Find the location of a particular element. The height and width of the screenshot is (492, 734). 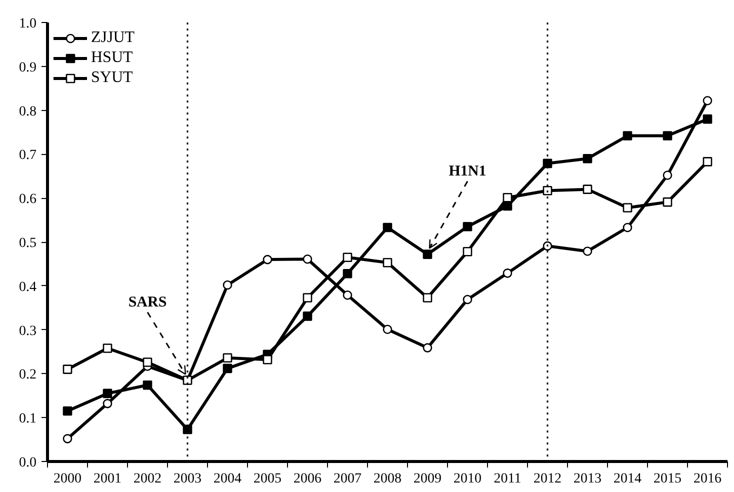

x-tick-label: 2008 is located at coordinates (388, 479).